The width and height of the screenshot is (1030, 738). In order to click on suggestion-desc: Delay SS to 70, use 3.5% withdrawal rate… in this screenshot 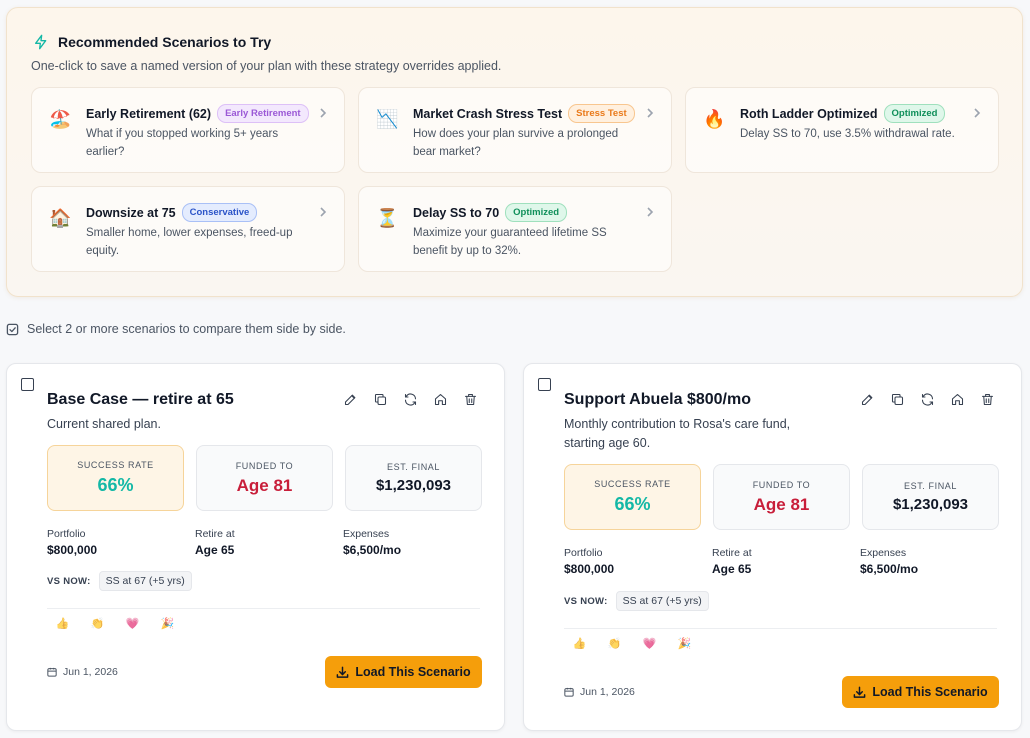, I will do `click(847, 134)`.